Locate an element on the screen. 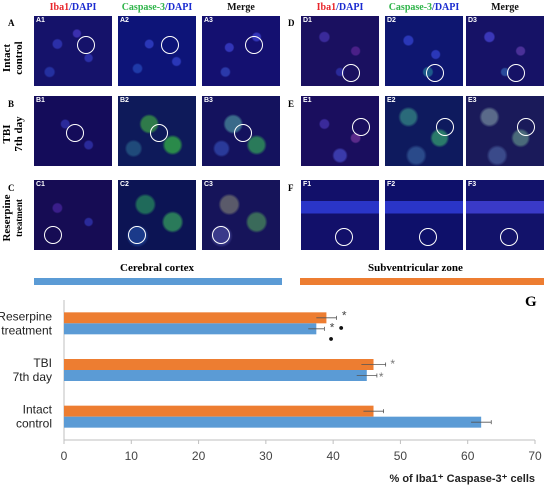  micrograph-a1: A1 is located at coordinates (73, 51).